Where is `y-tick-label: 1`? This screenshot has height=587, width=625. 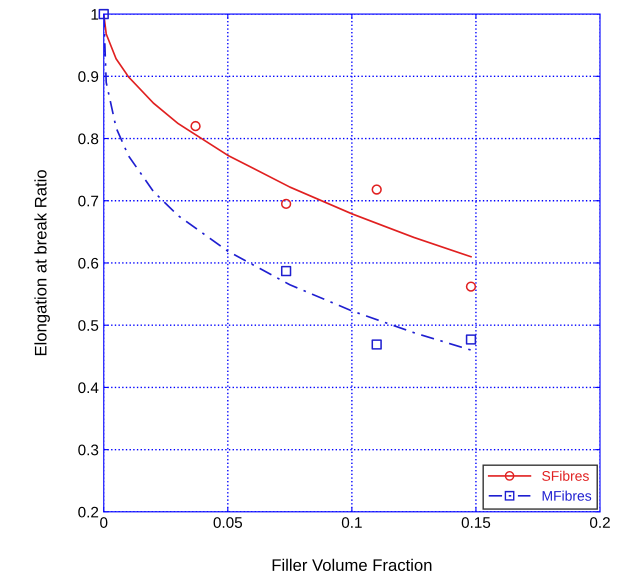 y-tick-label: 1 is located at coordinates (95, 14).